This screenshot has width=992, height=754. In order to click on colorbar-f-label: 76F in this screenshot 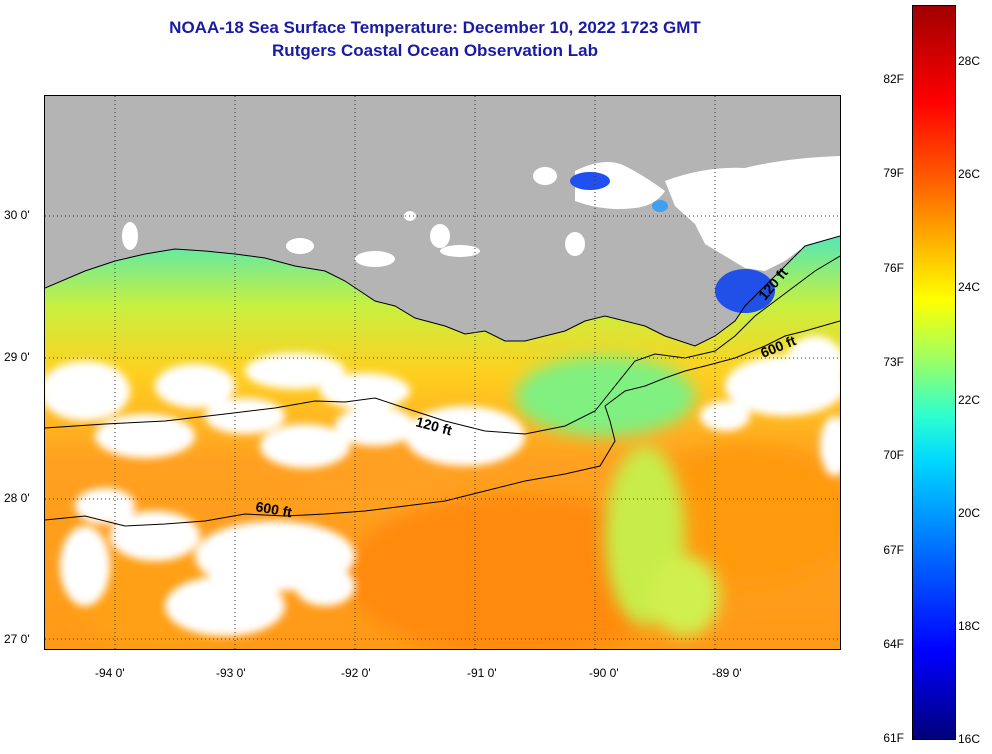, I will do `click(893, 268)`.